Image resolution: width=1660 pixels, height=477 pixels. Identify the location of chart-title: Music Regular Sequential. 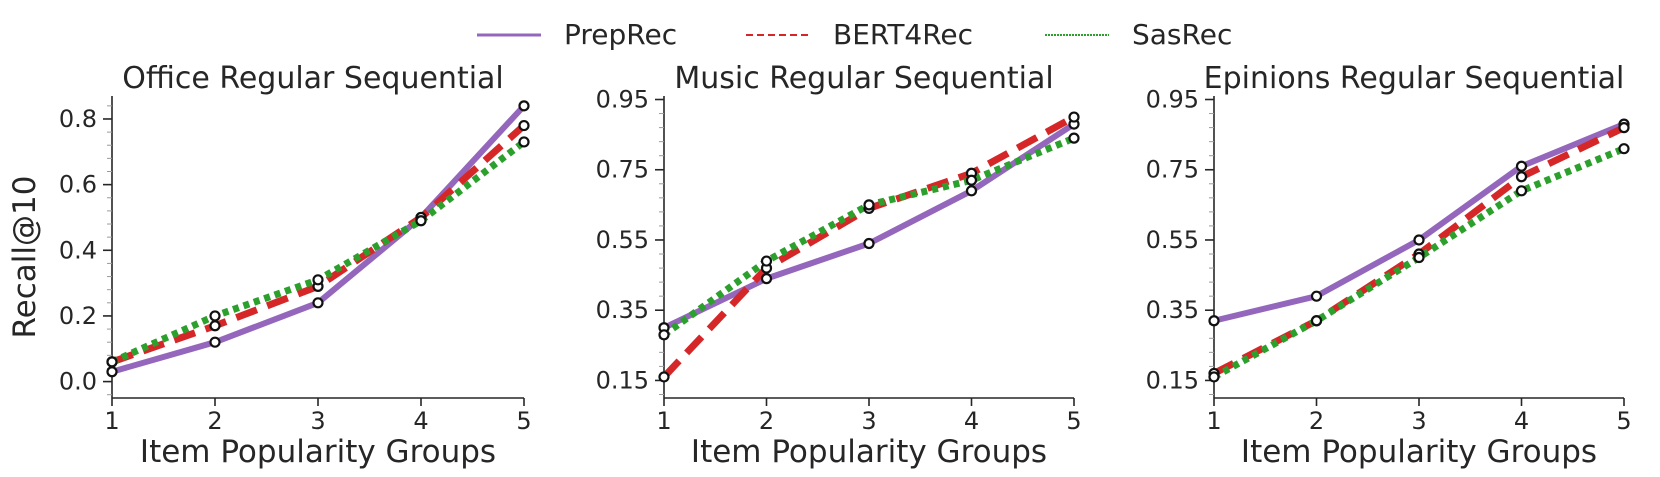
(863, 78).